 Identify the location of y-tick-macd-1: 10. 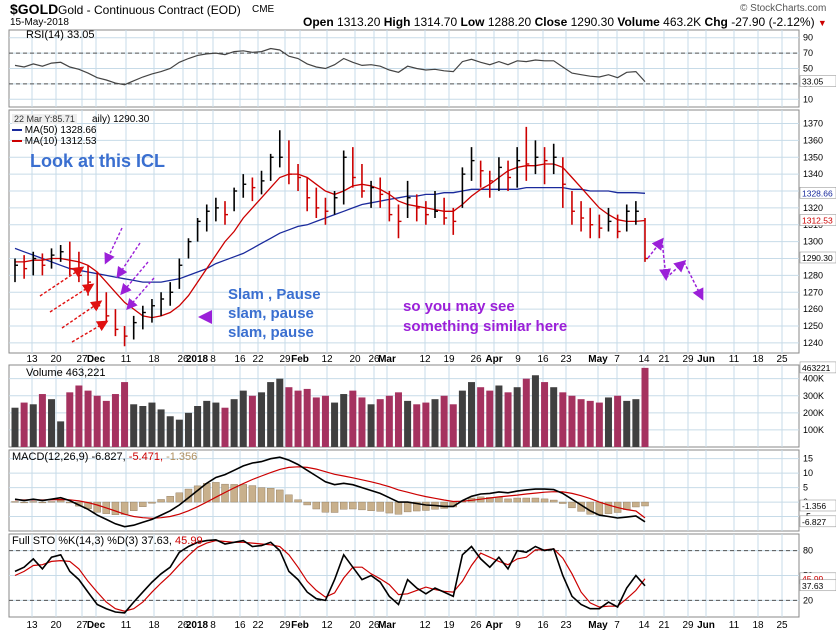
(808, 473).